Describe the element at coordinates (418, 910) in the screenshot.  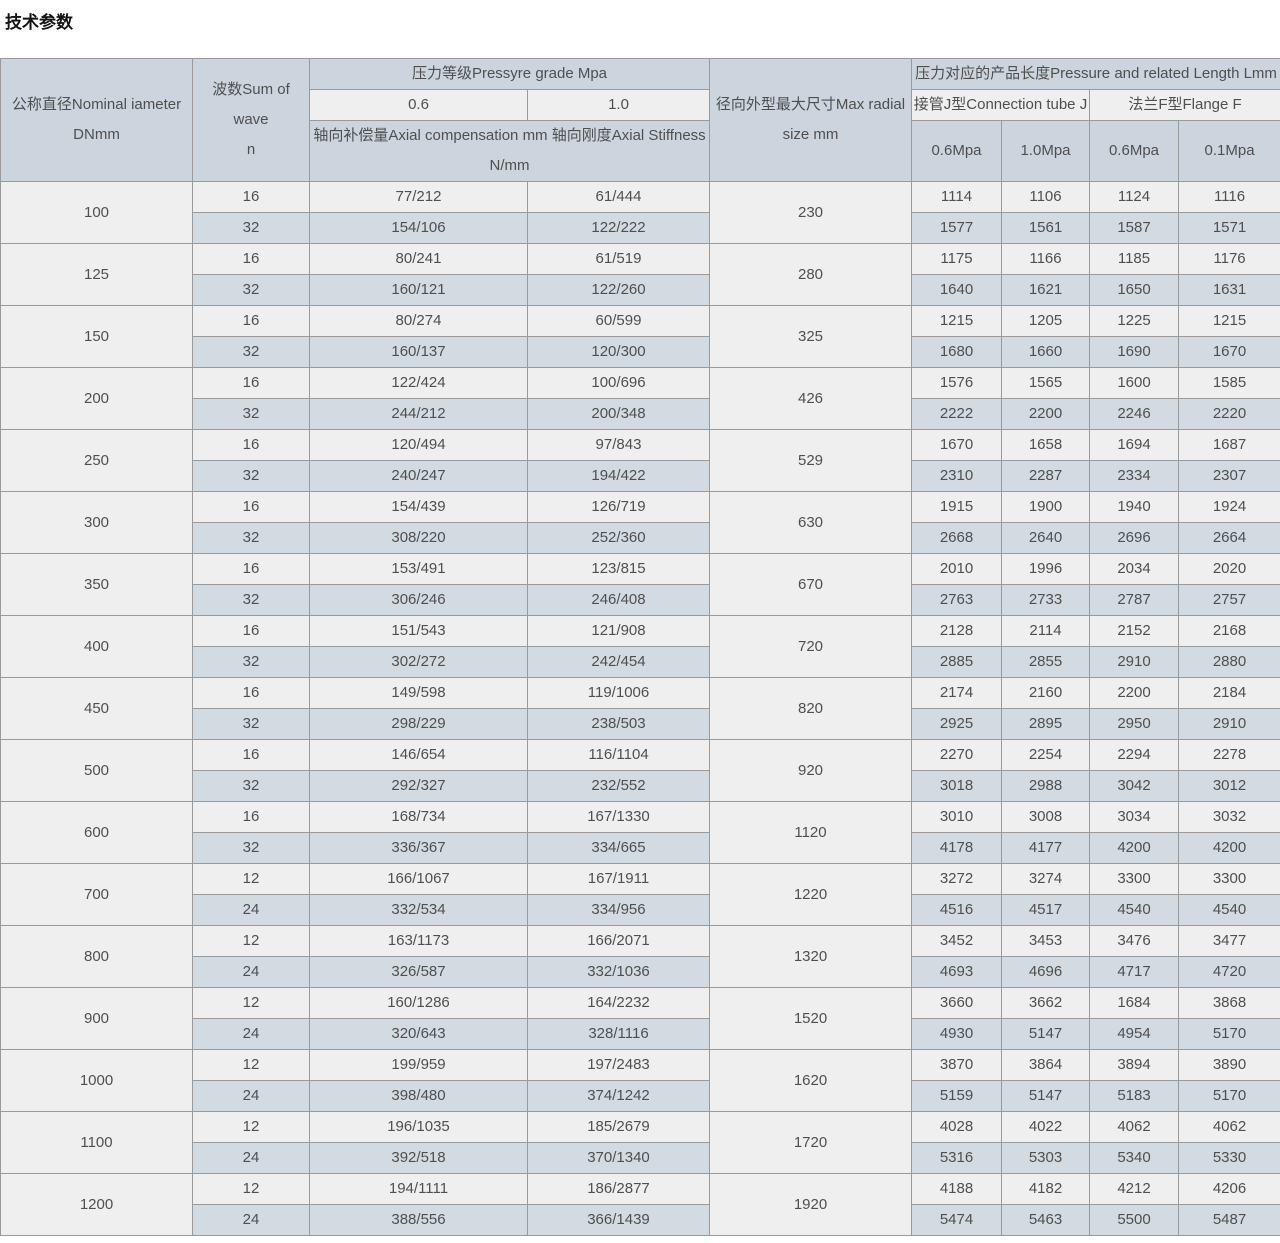
I see `axial-0.6-cell: 332/534` at that location.